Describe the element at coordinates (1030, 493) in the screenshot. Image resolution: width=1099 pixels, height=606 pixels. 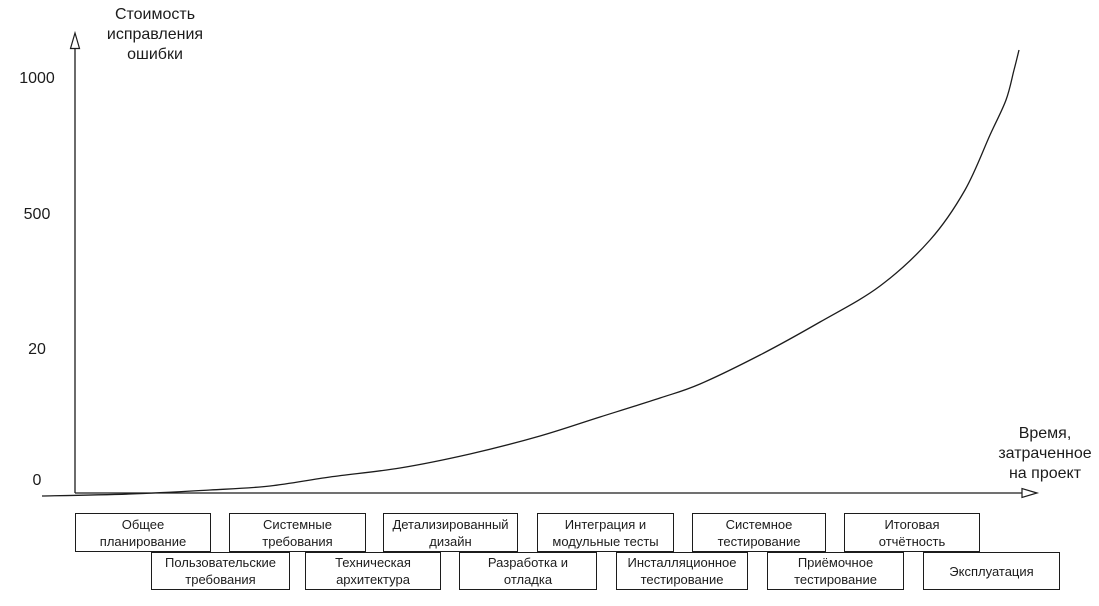
I see `x-axis-arrow-icon` at that location.